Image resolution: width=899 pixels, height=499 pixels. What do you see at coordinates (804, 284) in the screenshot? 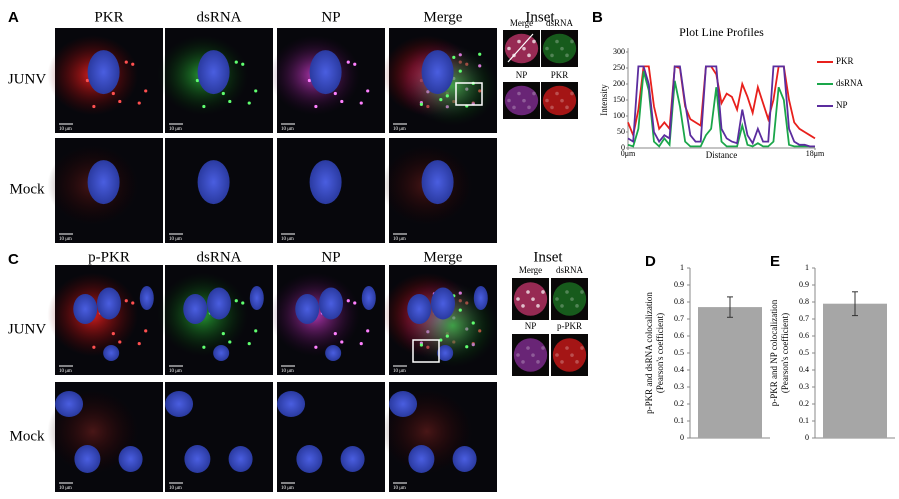
I see `y-tick-label: 0.9` at bounding box center [804, 284].